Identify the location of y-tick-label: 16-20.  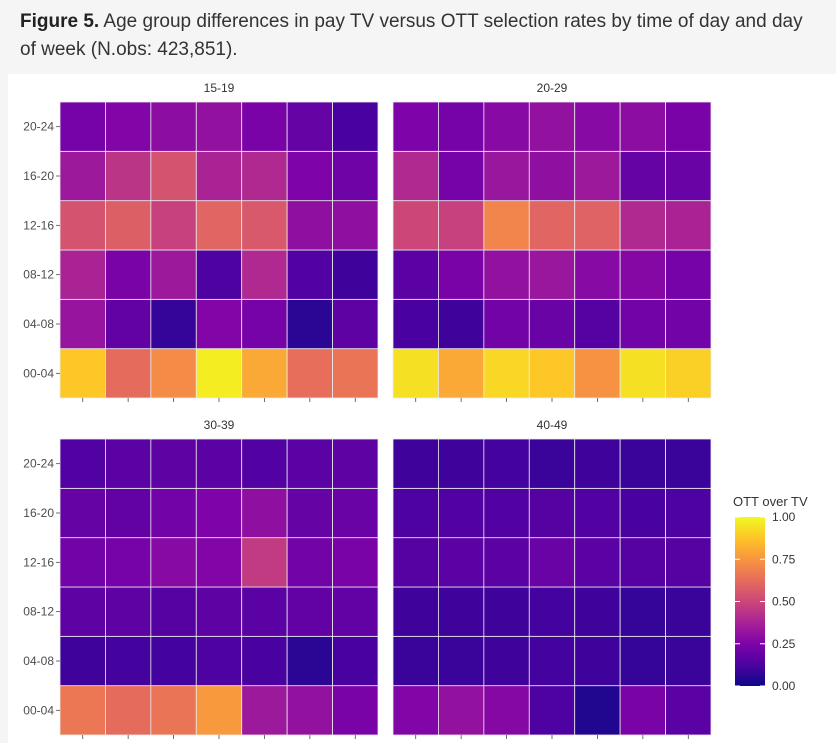
(38, 176).